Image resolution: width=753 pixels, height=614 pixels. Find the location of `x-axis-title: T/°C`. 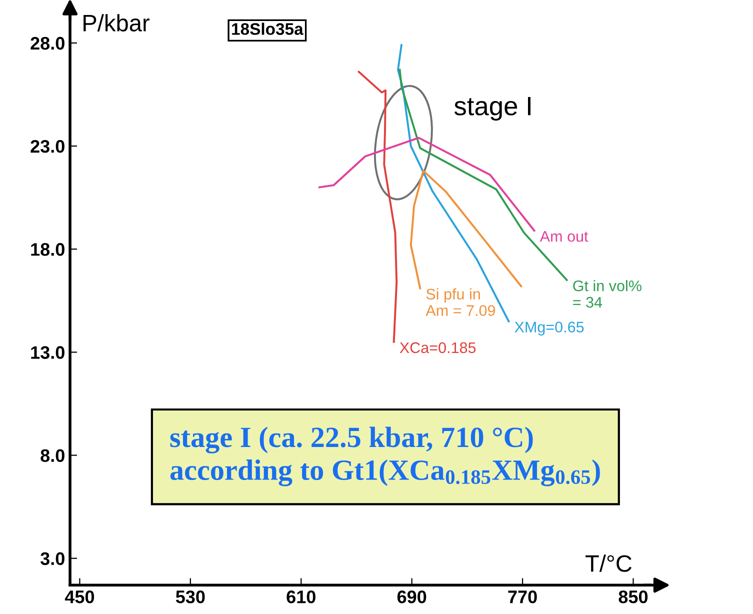

x-axis-title: T/°C is located at coordinates (609, 563).